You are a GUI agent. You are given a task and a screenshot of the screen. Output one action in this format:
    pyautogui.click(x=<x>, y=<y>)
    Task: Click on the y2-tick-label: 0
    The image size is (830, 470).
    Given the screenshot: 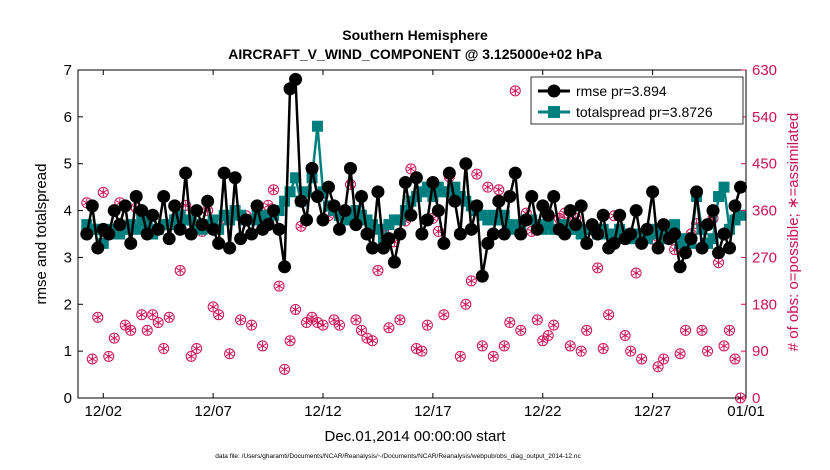 What is the action you would take?
    pyautogui.click(x=756, y=398)
    